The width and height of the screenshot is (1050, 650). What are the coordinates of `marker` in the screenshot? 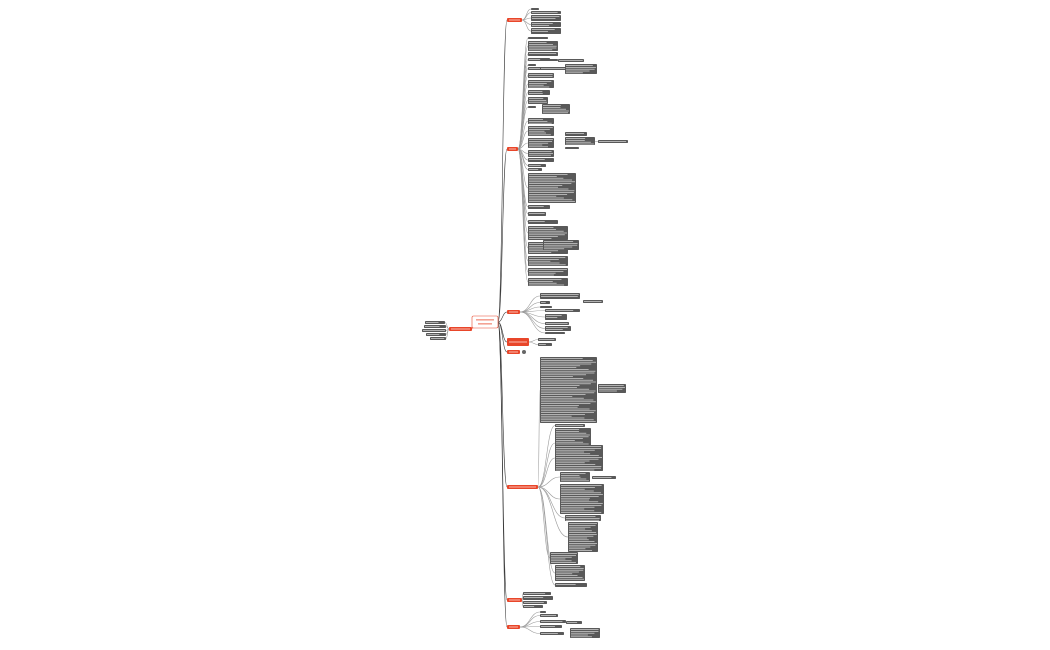 It's located at (524, 352).